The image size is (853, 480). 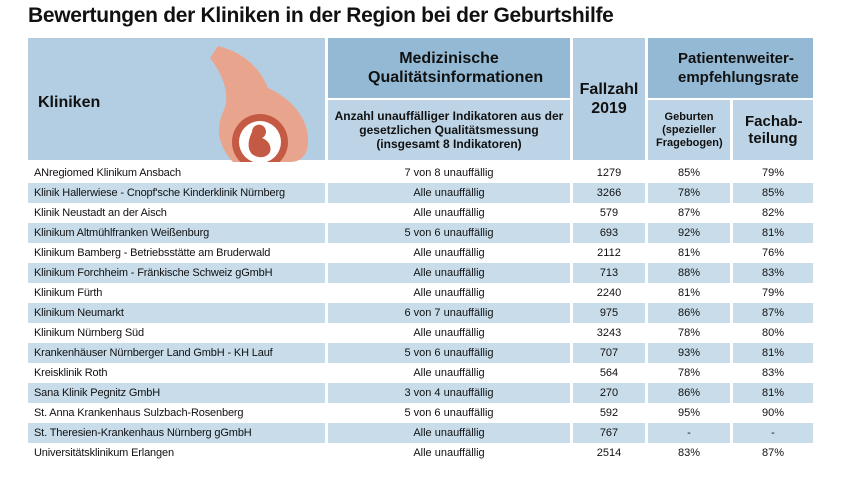 I want to click on cases-cell: 3266, so click(x=609, y=193).